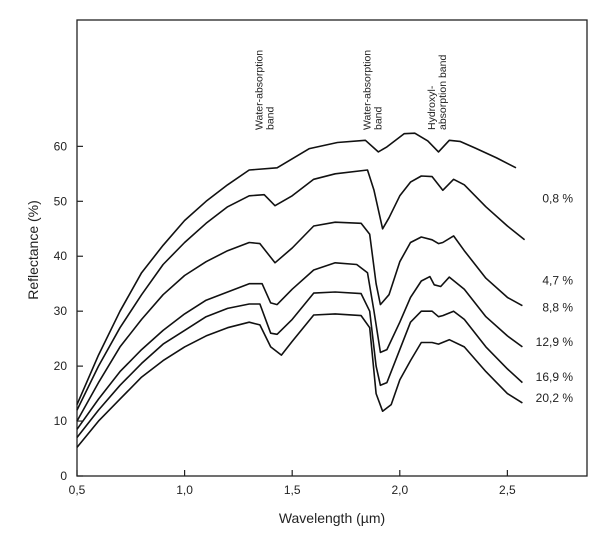  What do you see at coordinates (61, 421) in the screenshot?
I see `y-tick-label: 10` at bounding box center [61, 421].